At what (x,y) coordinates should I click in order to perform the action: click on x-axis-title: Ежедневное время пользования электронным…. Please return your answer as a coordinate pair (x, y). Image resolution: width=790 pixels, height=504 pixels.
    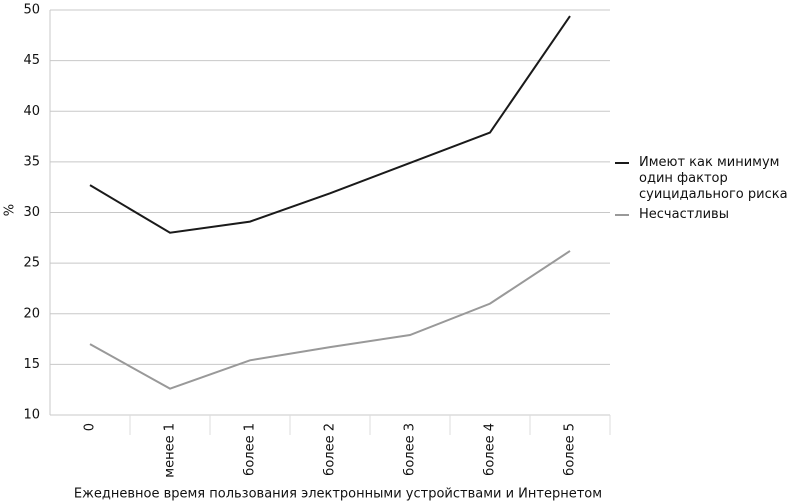
    Looking at the image, I should click on (338, 494).